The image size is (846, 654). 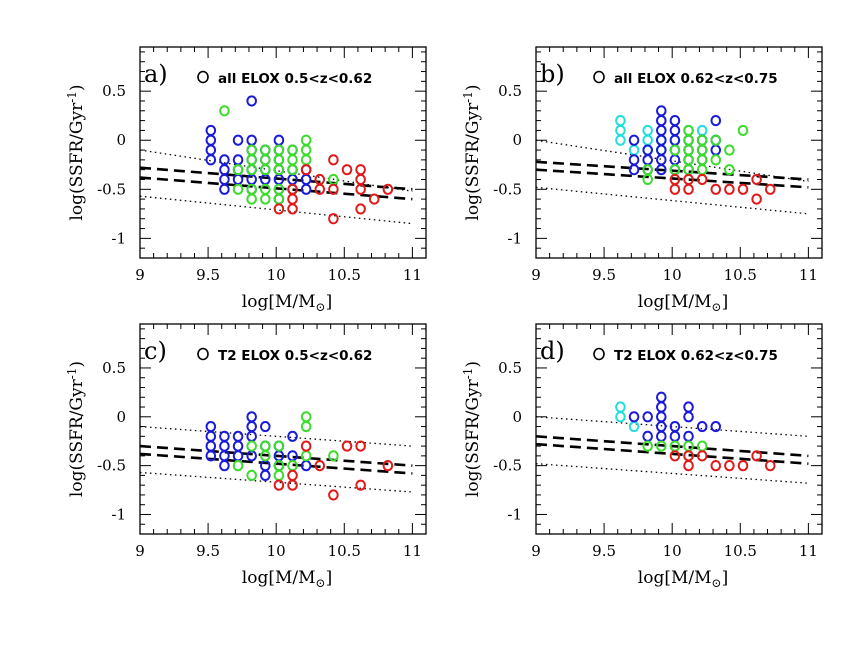 I want to click on y-tick-label: -0.5, so click(x=111, y=189).